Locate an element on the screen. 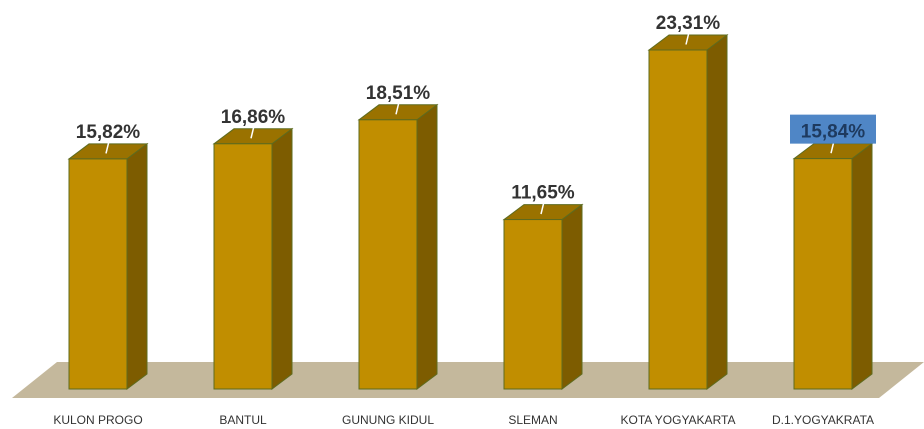  value-label: 15,82% is located at coordinates (108, 132).